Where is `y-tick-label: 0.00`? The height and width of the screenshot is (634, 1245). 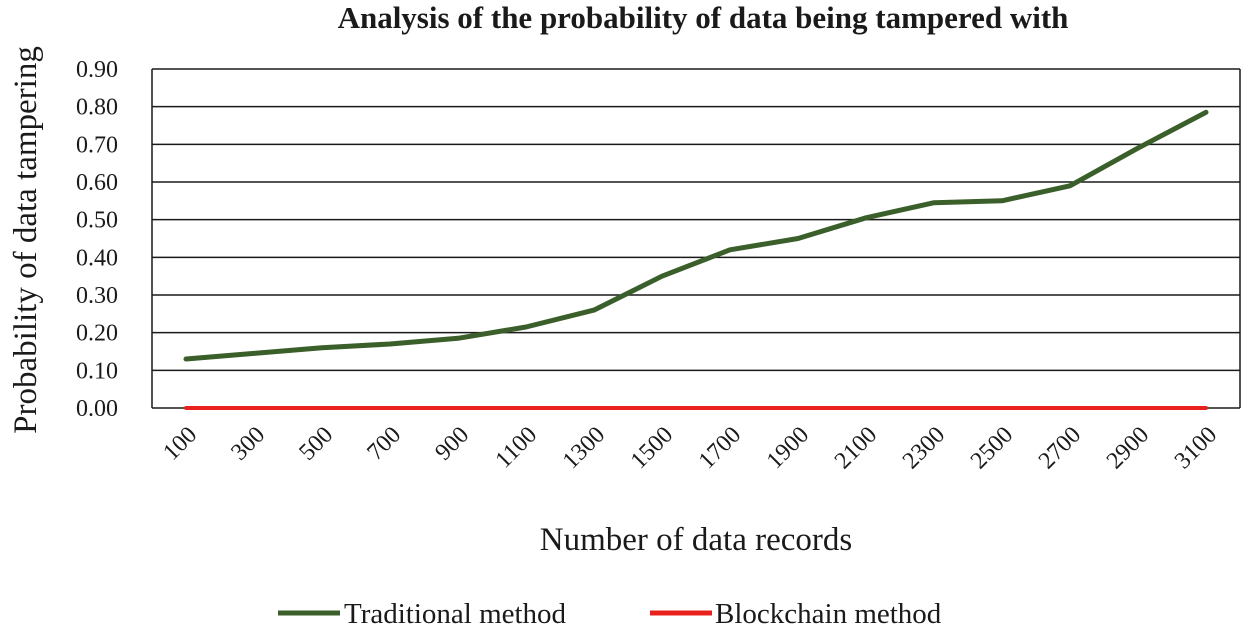 y-tick-label: 0.00 is located at coordinates (97, 409).